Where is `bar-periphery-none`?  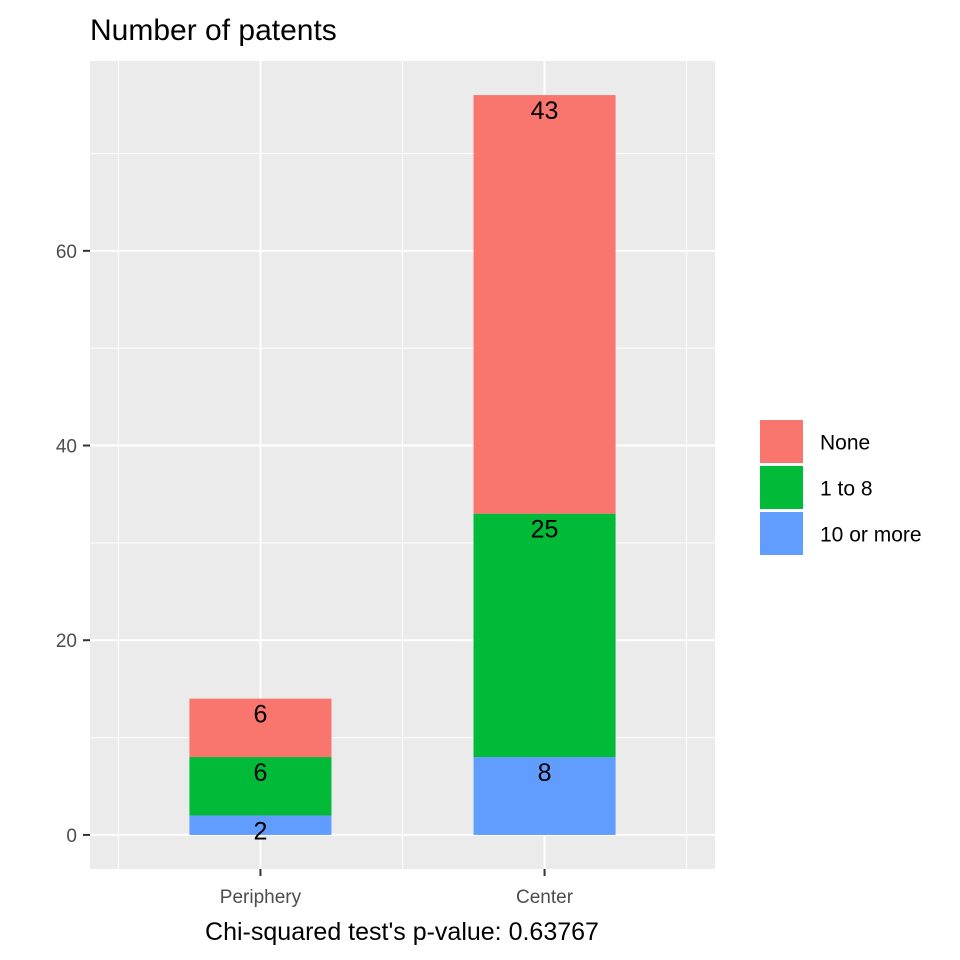 bar-periphery-none is located at coordinates (260, 728).